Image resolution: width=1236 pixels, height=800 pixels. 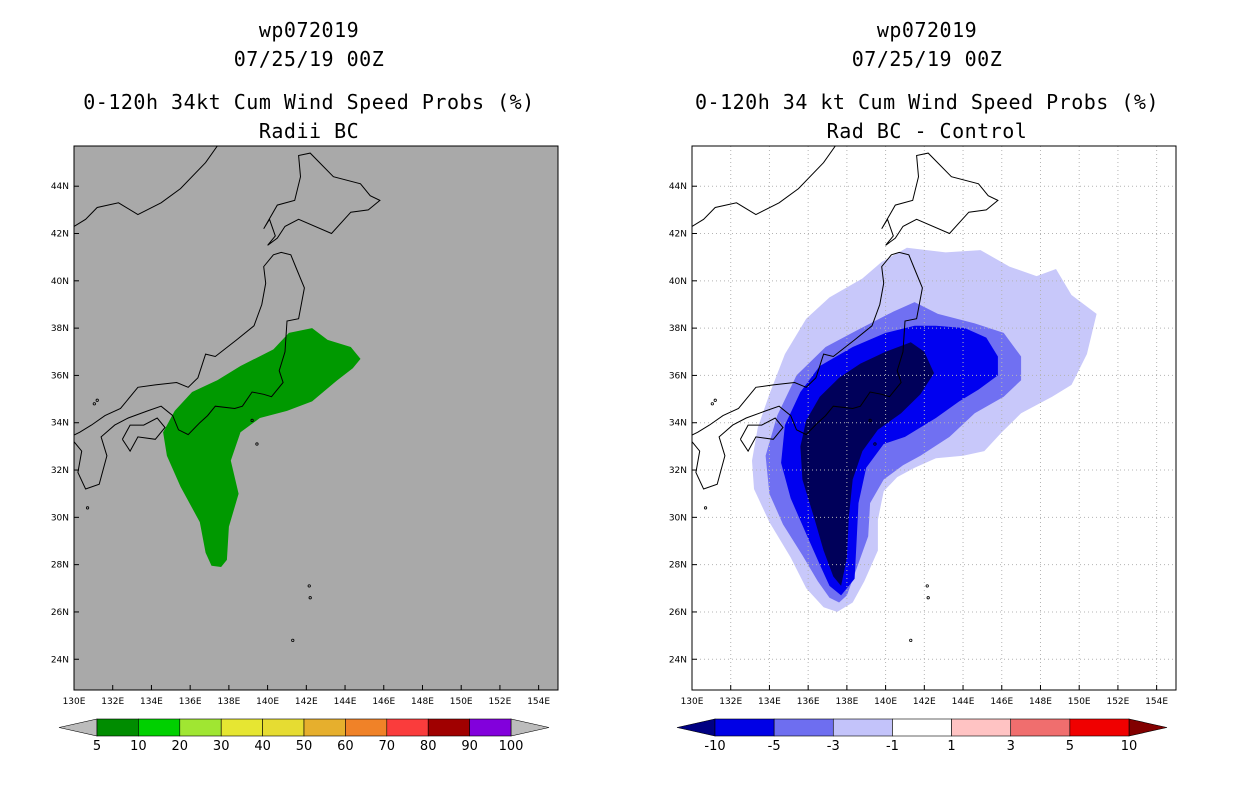 I want to click on colorbar-label: 20, so click(x=180, y=746).